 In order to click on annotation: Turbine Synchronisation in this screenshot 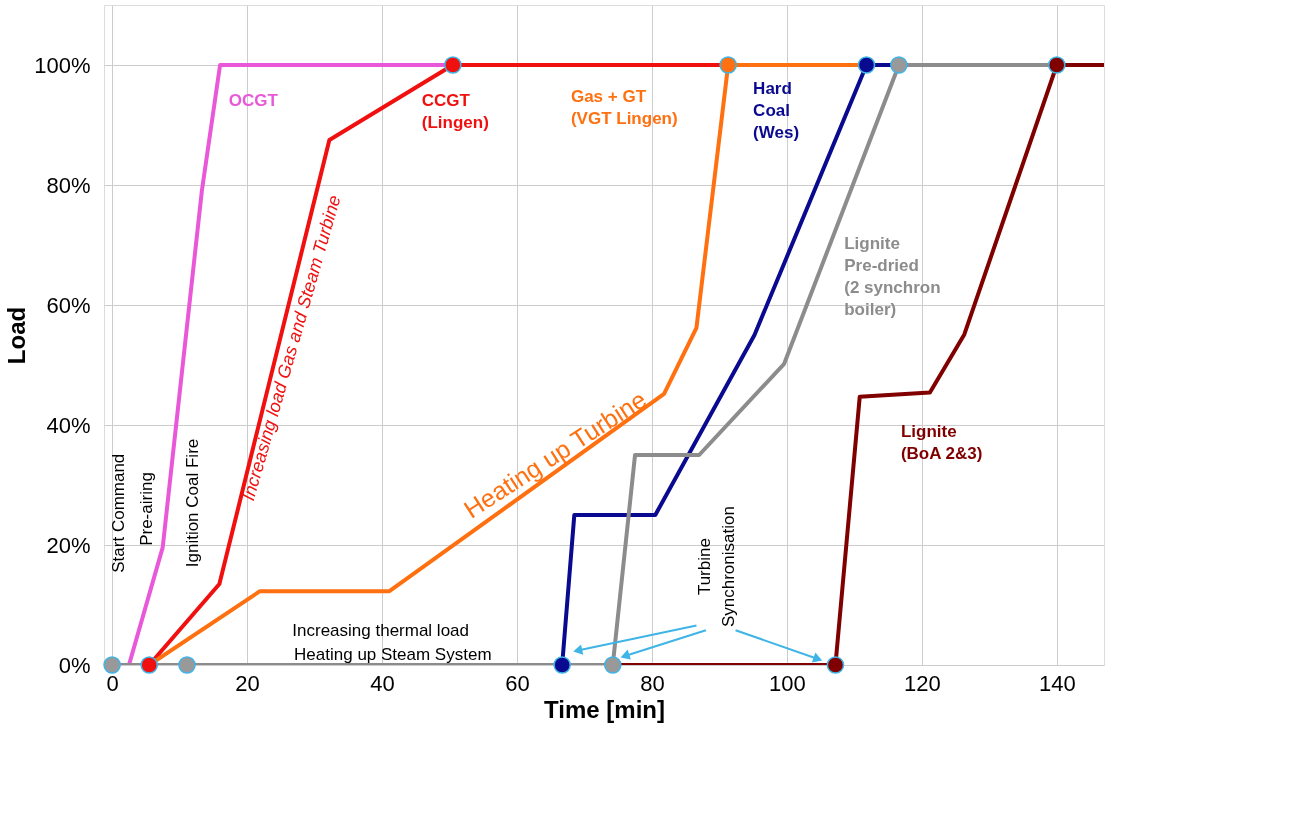, I will do `click(717, 567)`.